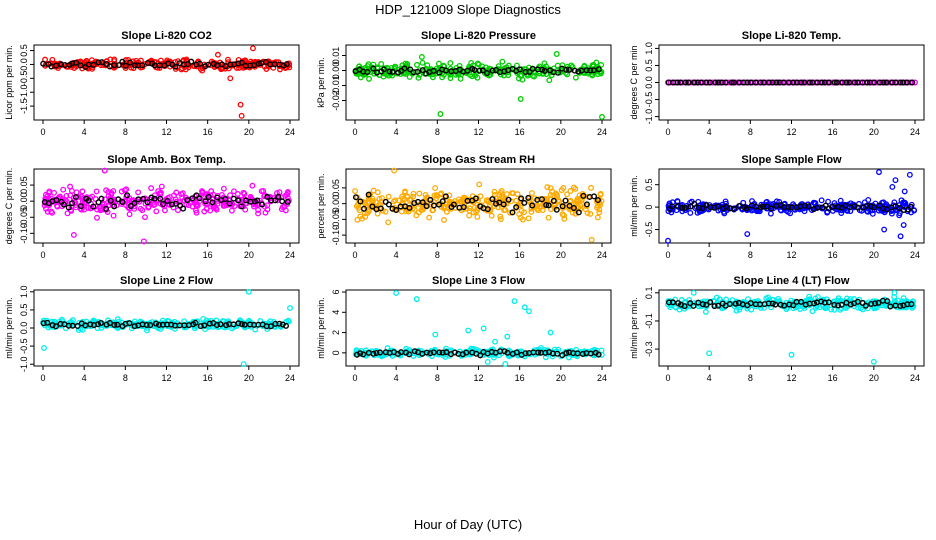 This screenshot has height=540, width=936. I want to click on x-tick-label: 20, so click(249, 378).